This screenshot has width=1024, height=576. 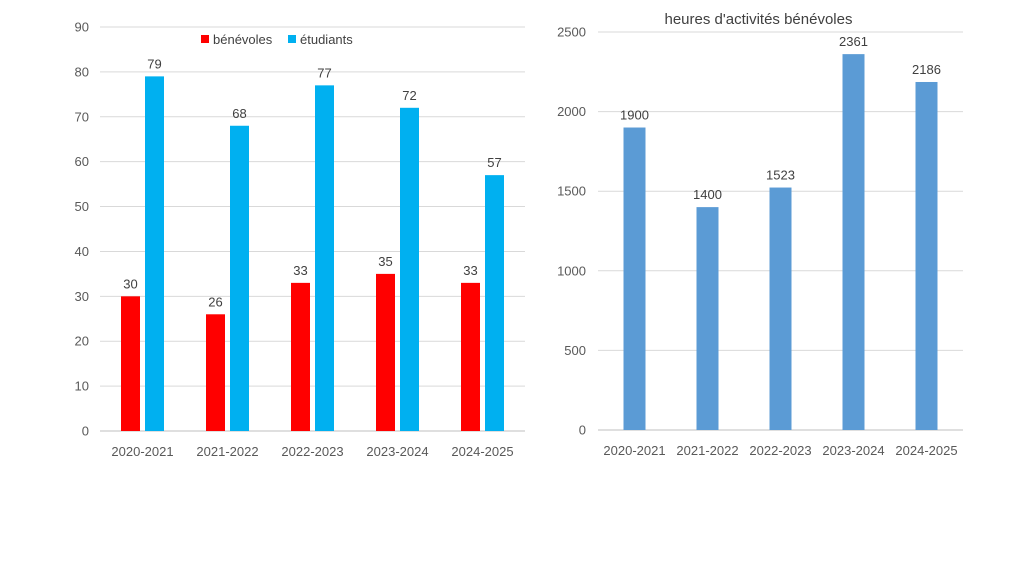 What do you see at coordinates (780, 175) in the screenshot?
I see `data-label: 1523` at bounding box center [780, 175].